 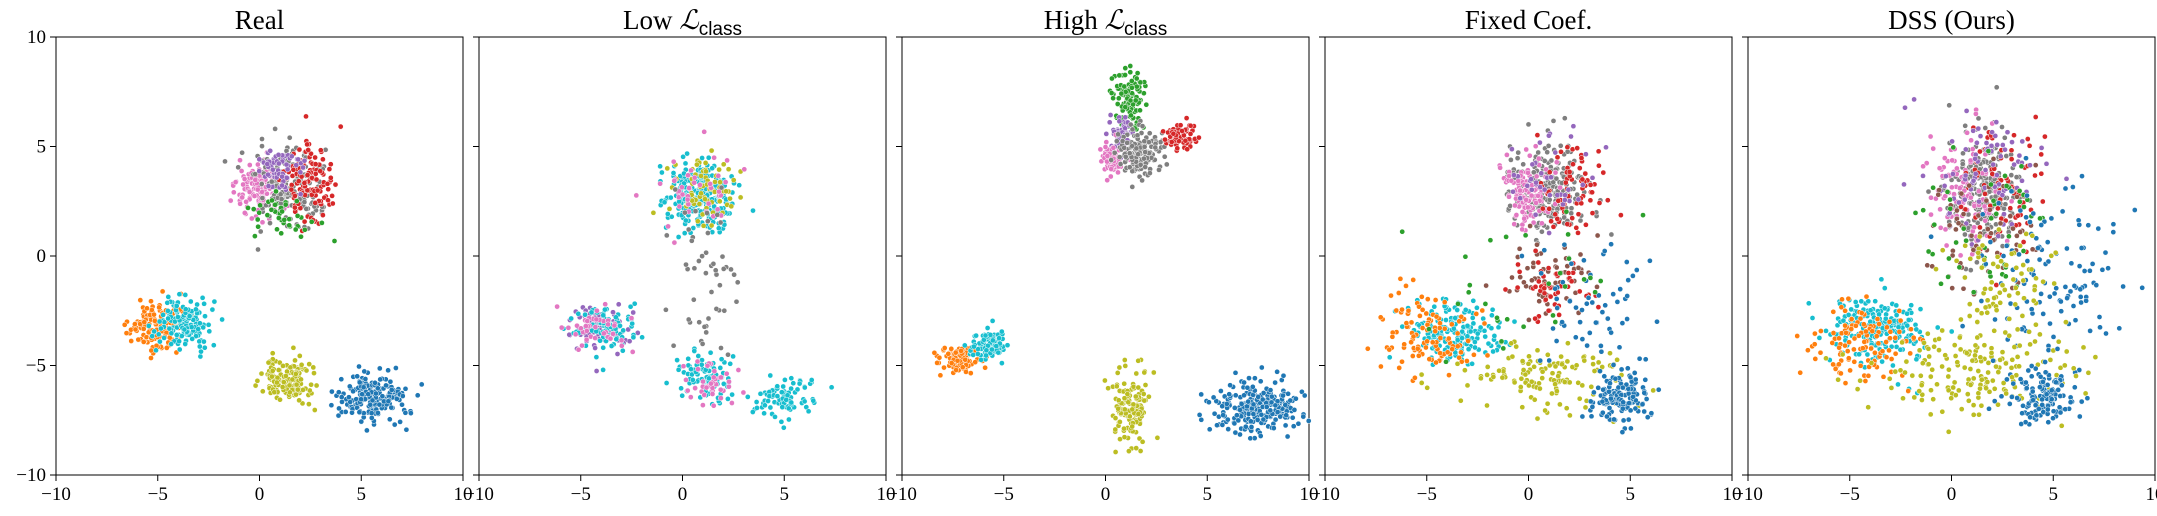 I want to click on x-tick-label: −10, so click(x=56, y=494).